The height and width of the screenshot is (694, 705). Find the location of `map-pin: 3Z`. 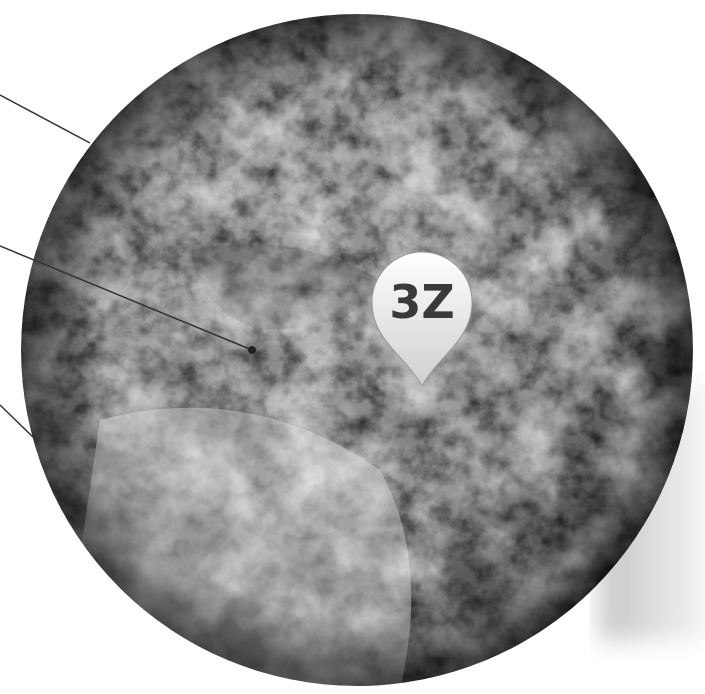

map-pin: 3Z is located at coordinates (422, 319).